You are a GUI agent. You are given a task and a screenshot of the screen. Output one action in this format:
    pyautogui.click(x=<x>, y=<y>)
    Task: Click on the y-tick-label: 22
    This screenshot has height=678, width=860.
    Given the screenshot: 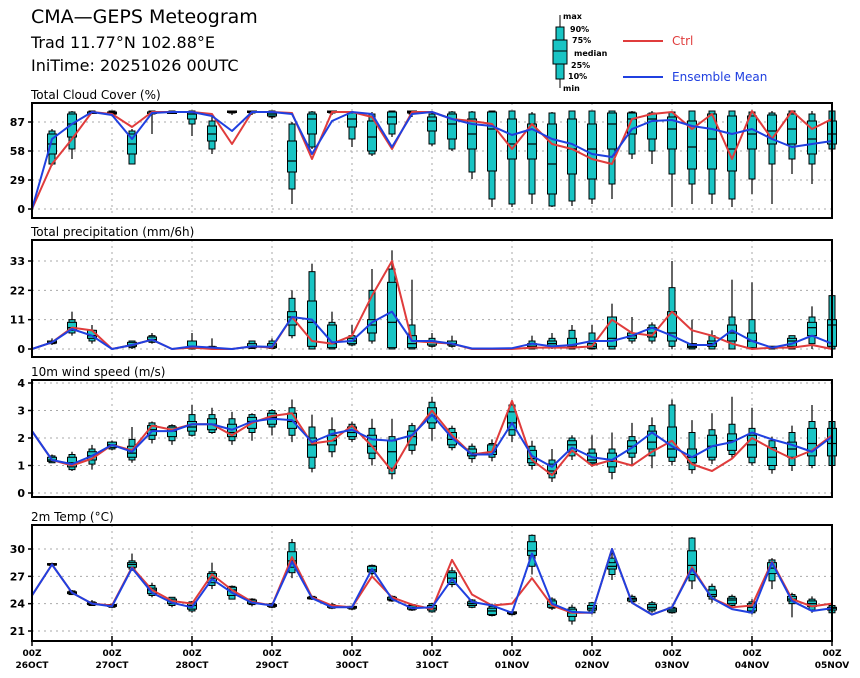 What is the action you would take?
    pyautogui.click(x=17, y=290)
    